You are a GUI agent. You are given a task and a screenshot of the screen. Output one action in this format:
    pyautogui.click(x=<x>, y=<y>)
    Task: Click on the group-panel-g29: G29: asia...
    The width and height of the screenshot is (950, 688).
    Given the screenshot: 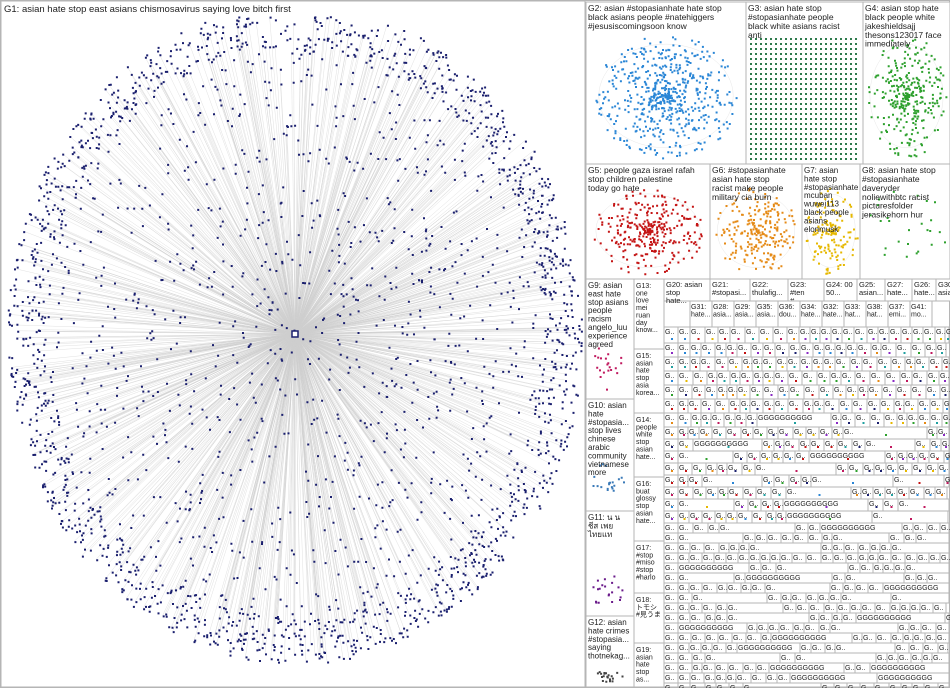 What is the action you would take?
    pyautogui.click(x=745, y=314)
    